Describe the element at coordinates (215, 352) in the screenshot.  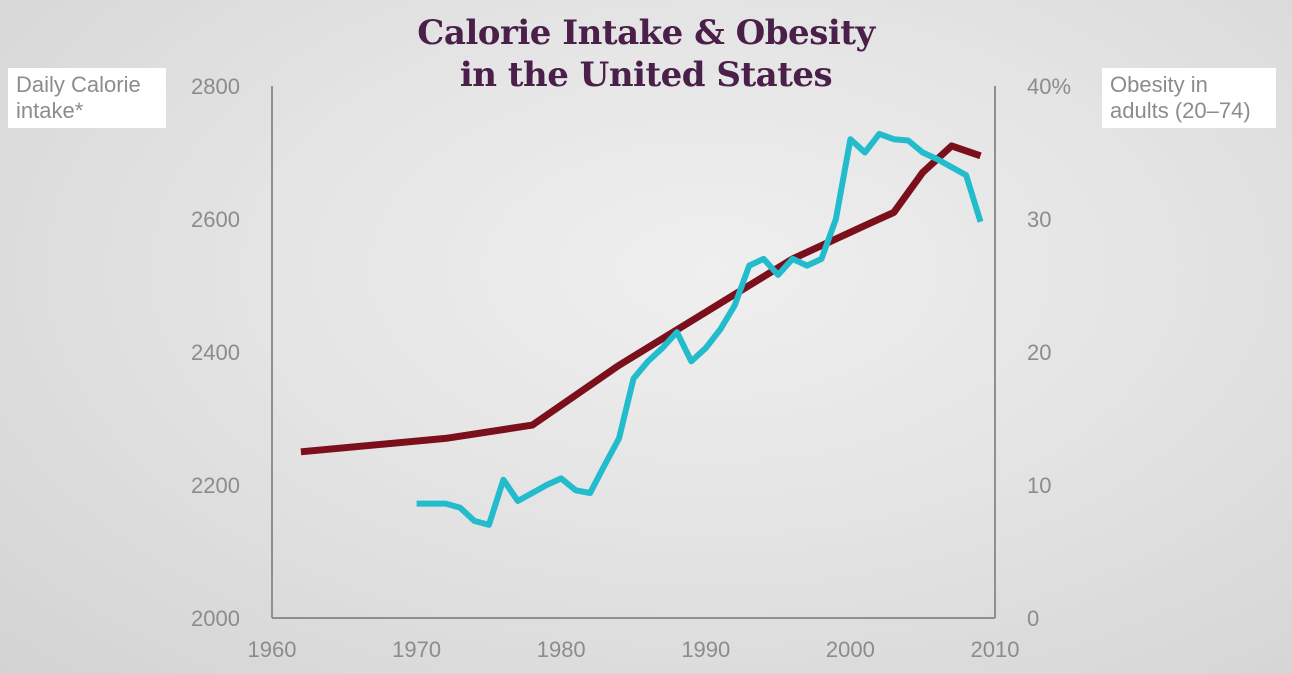
I see `left-y-tick-label: 2400` at that location.